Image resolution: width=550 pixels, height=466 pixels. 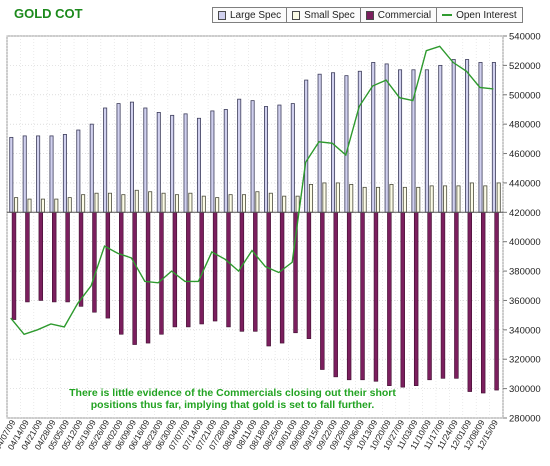 I want to click on y-tick-label: 480000, so click(x=525, y=125).